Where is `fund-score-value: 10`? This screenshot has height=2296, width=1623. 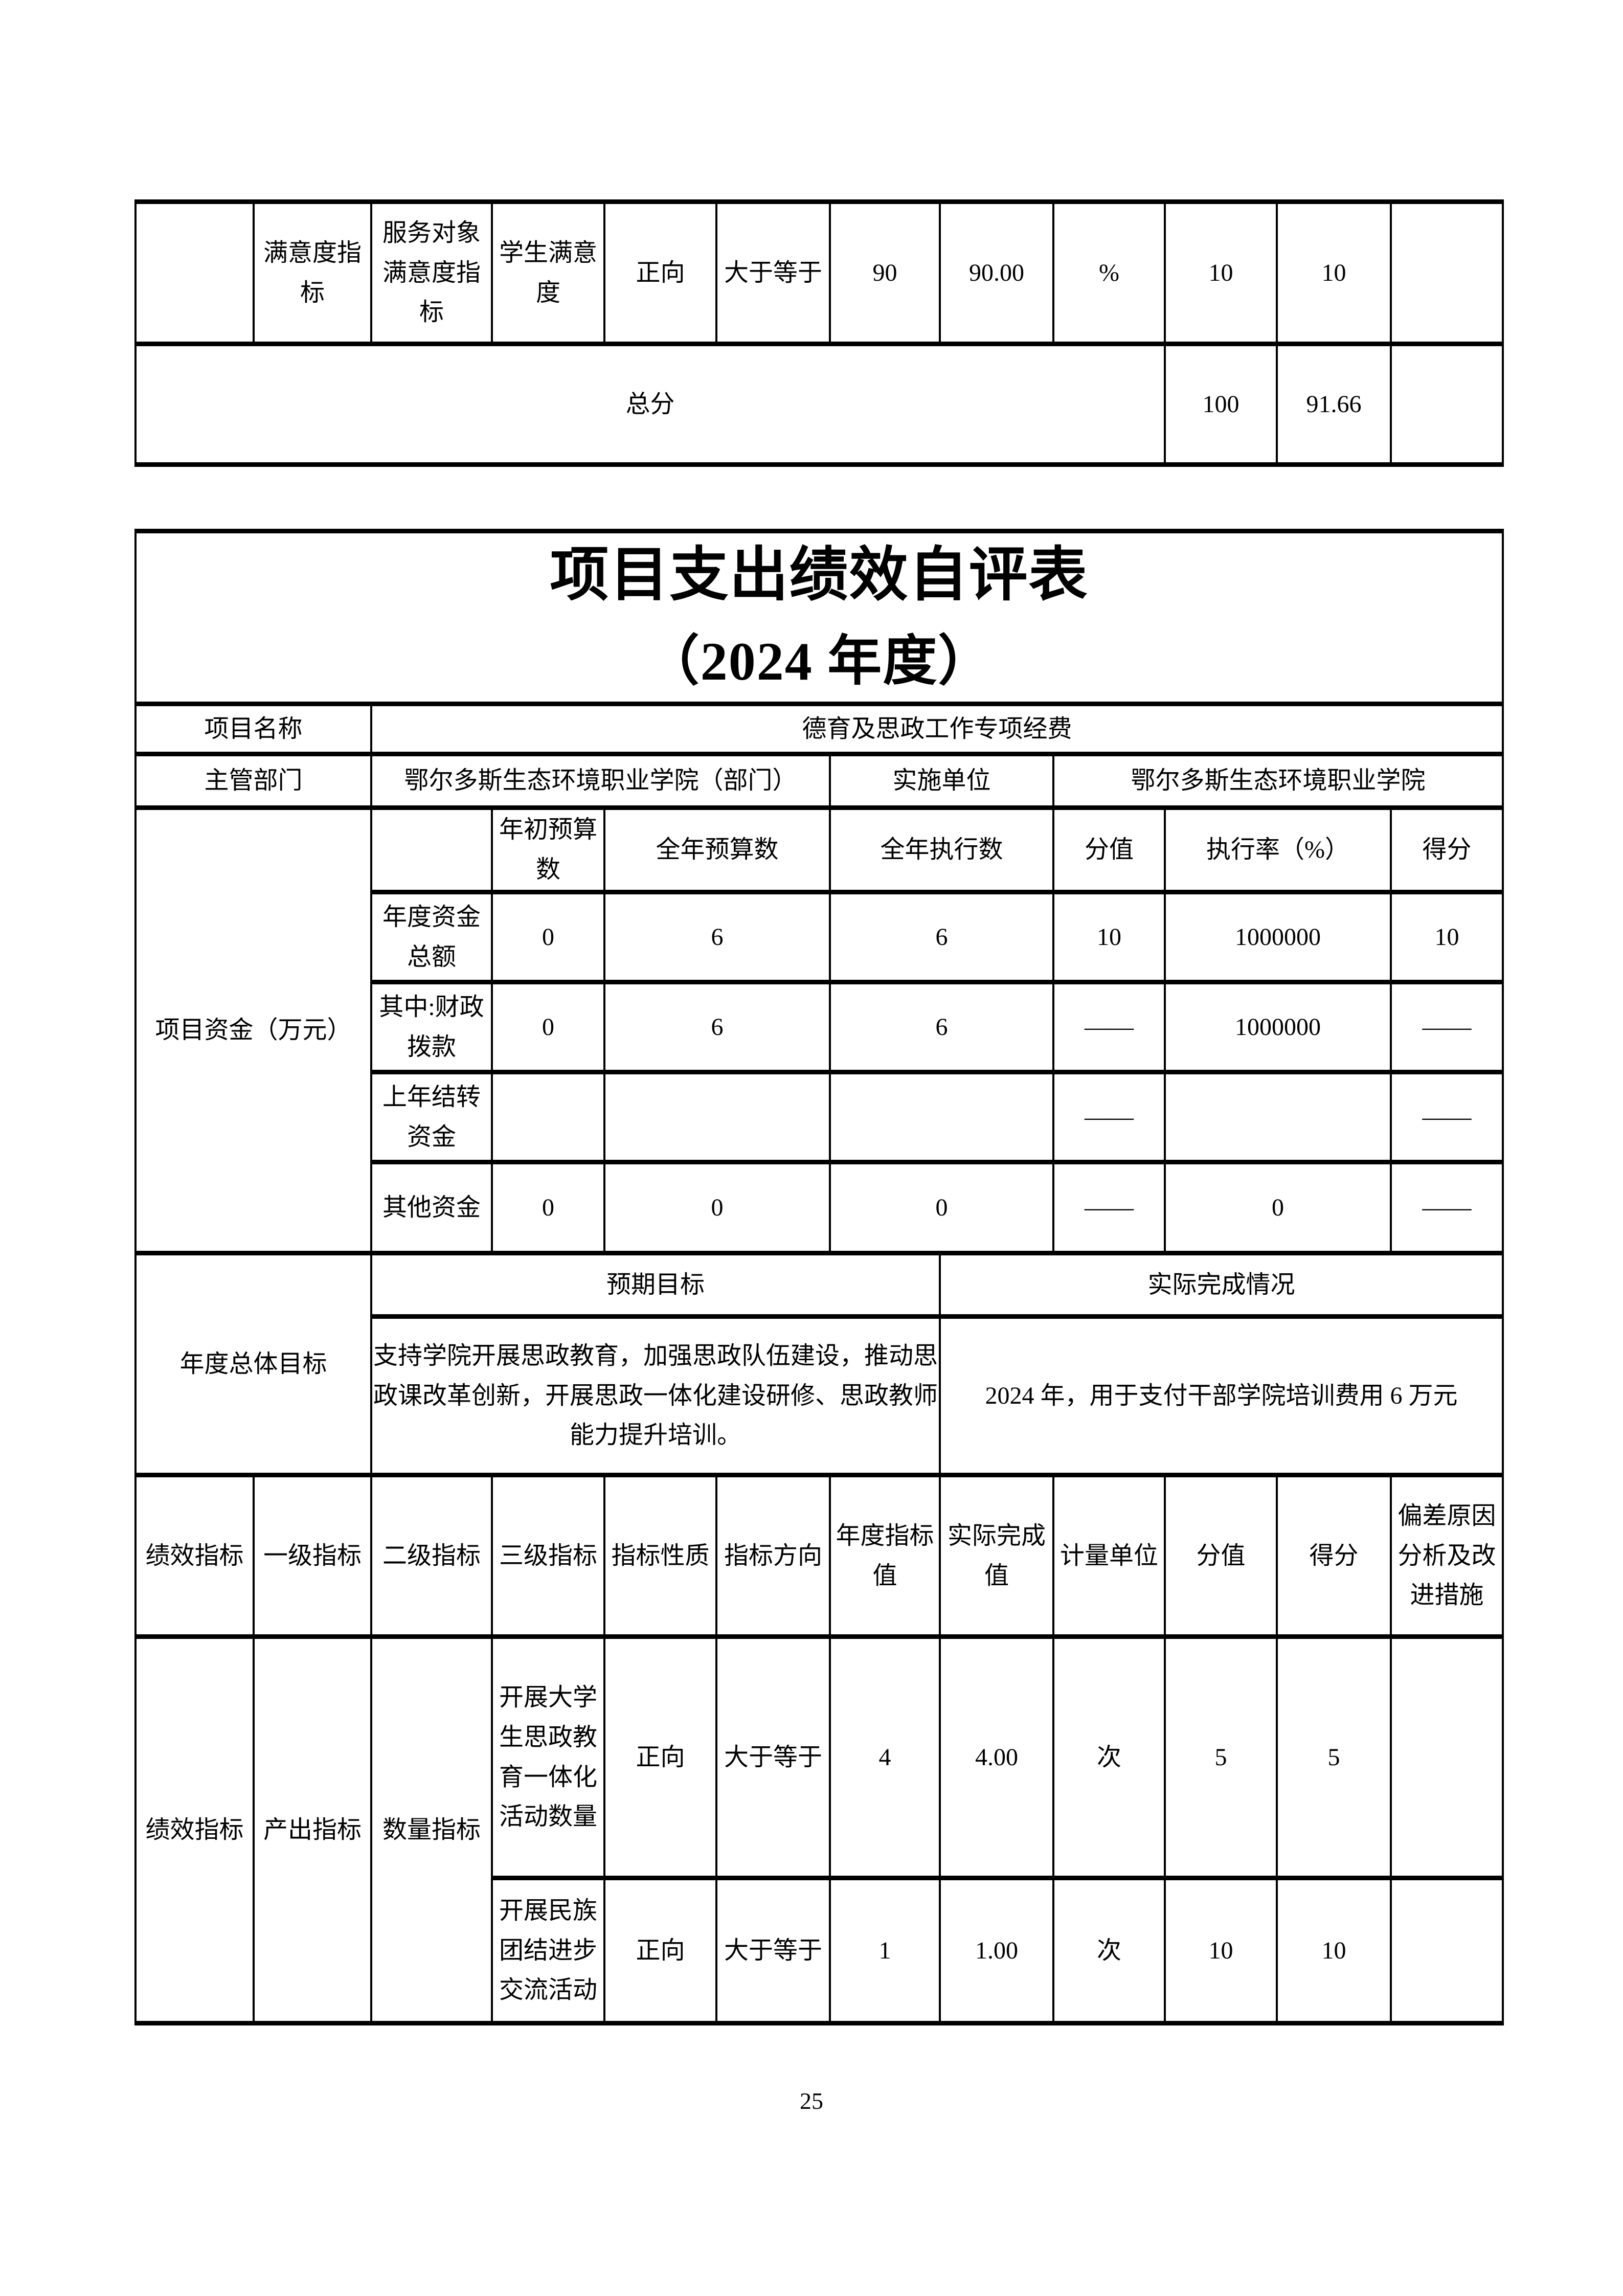 fund-score-value: 10 is located at coordinates (1109, 937).